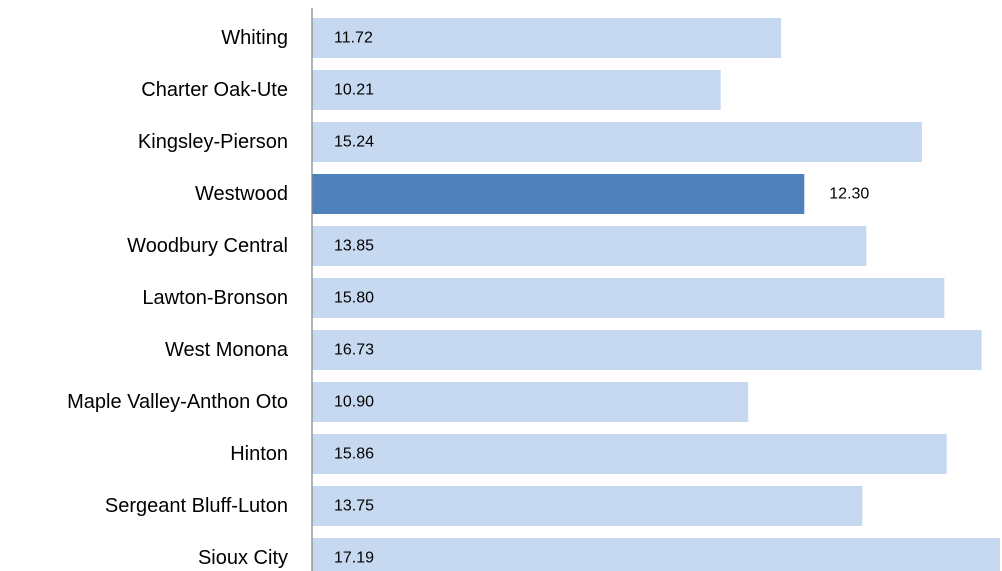 This screenshot has height=571, width=1002. Describe the element at coordinates (354, 402) in the screenshot. I see `data-label: 10.90` at that location.